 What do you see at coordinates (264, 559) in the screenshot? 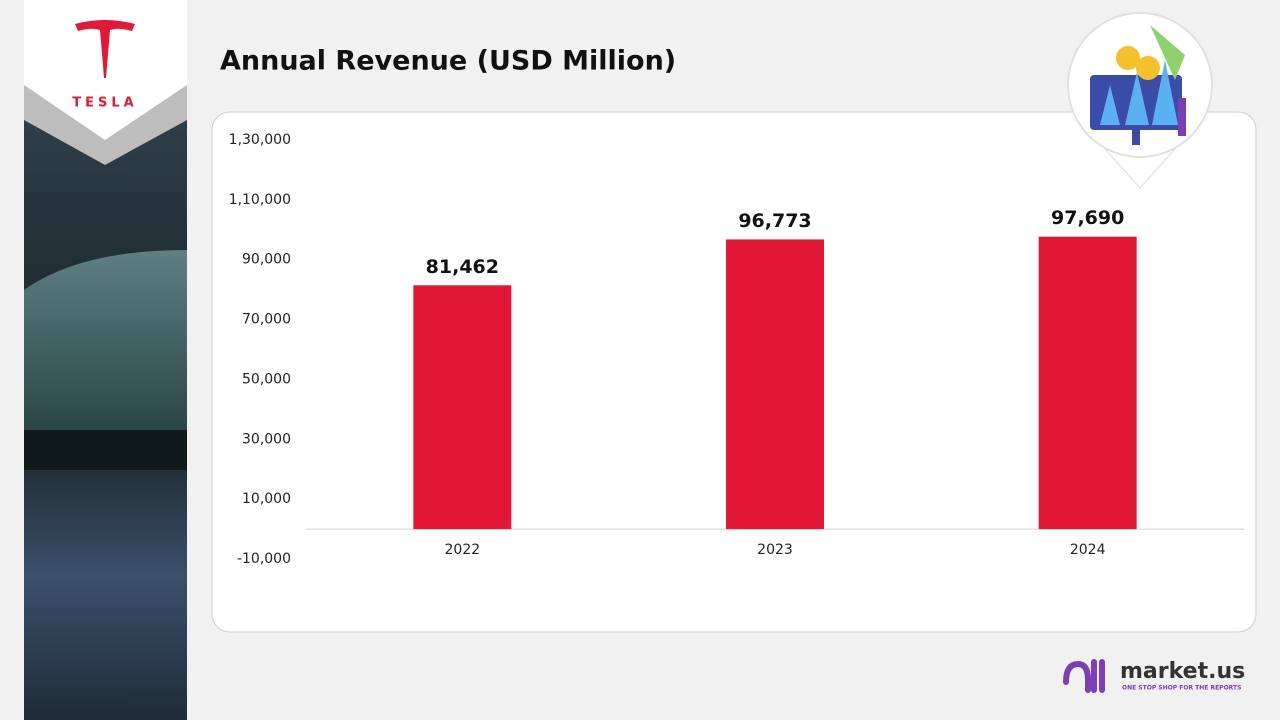
I see `y-tick-label: -10,000` at bounding box center [264, 559].